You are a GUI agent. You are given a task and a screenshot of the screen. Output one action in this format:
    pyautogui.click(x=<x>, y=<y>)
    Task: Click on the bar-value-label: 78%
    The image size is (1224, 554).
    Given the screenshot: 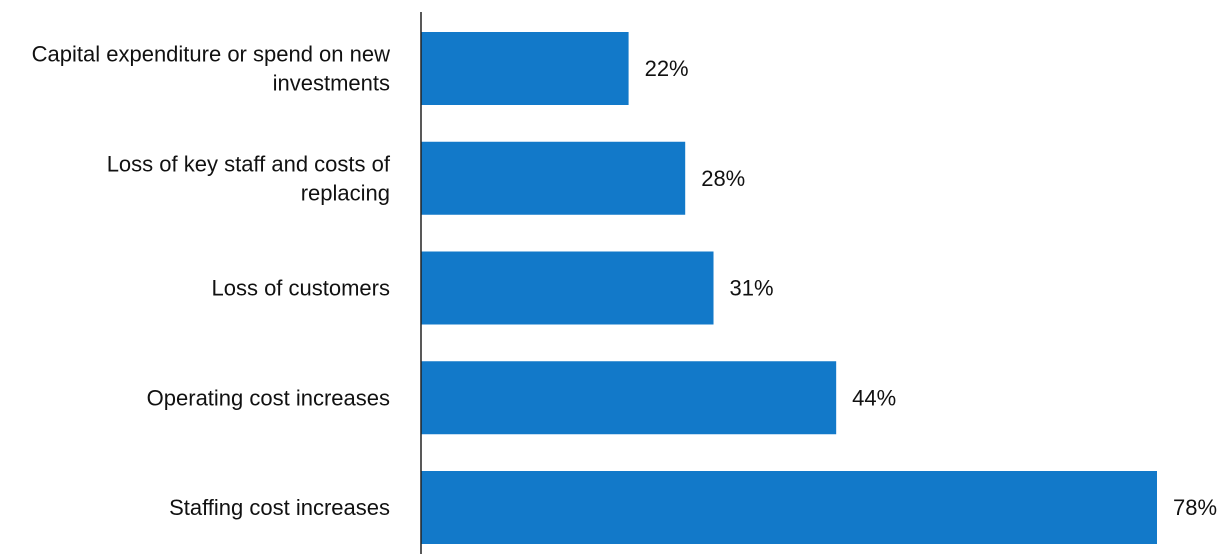 What is the action you would take?
    pyautogui.click(x=1195, y=507)
    